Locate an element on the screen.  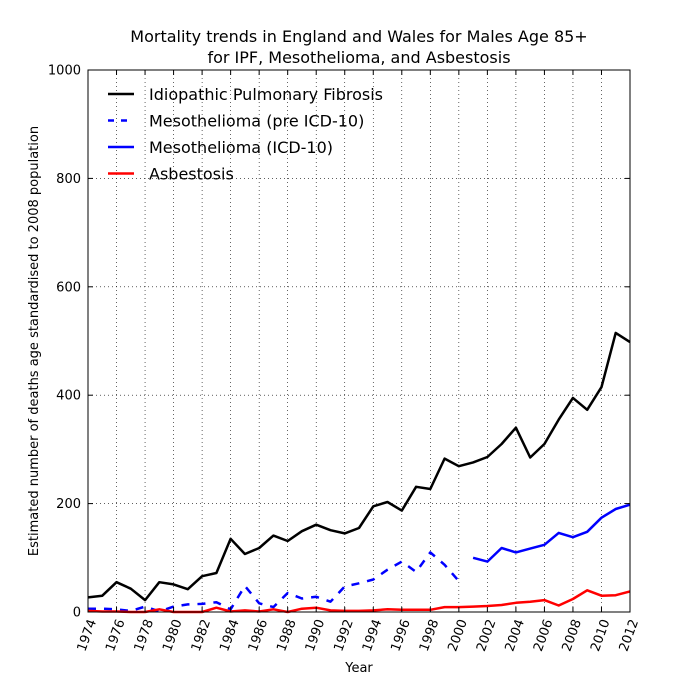
legend-label-0: Idiopathic Pulmonary Fibrosis is located at coordinates (266, 94).